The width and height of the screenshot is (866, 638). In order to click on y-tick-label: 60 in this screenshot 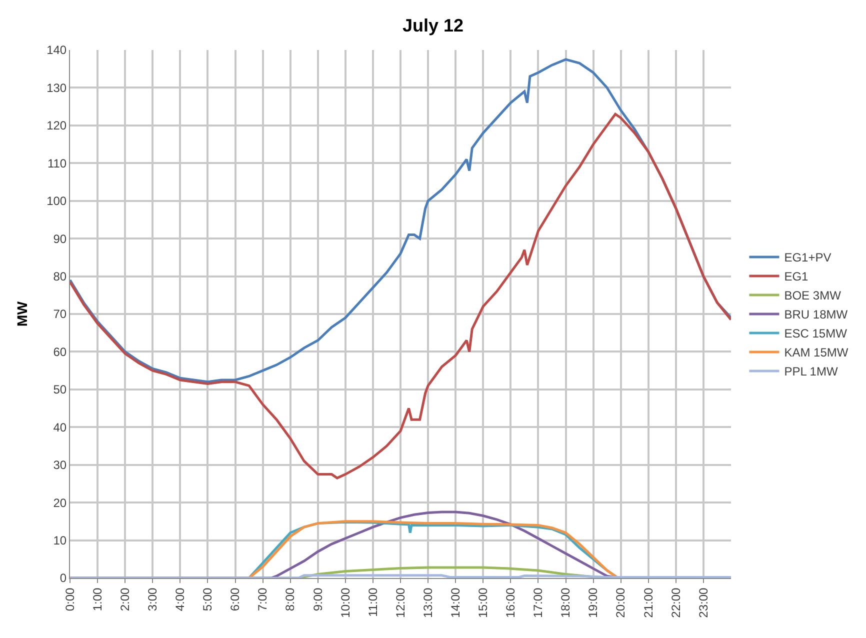, I will do `click(60, 351)`.